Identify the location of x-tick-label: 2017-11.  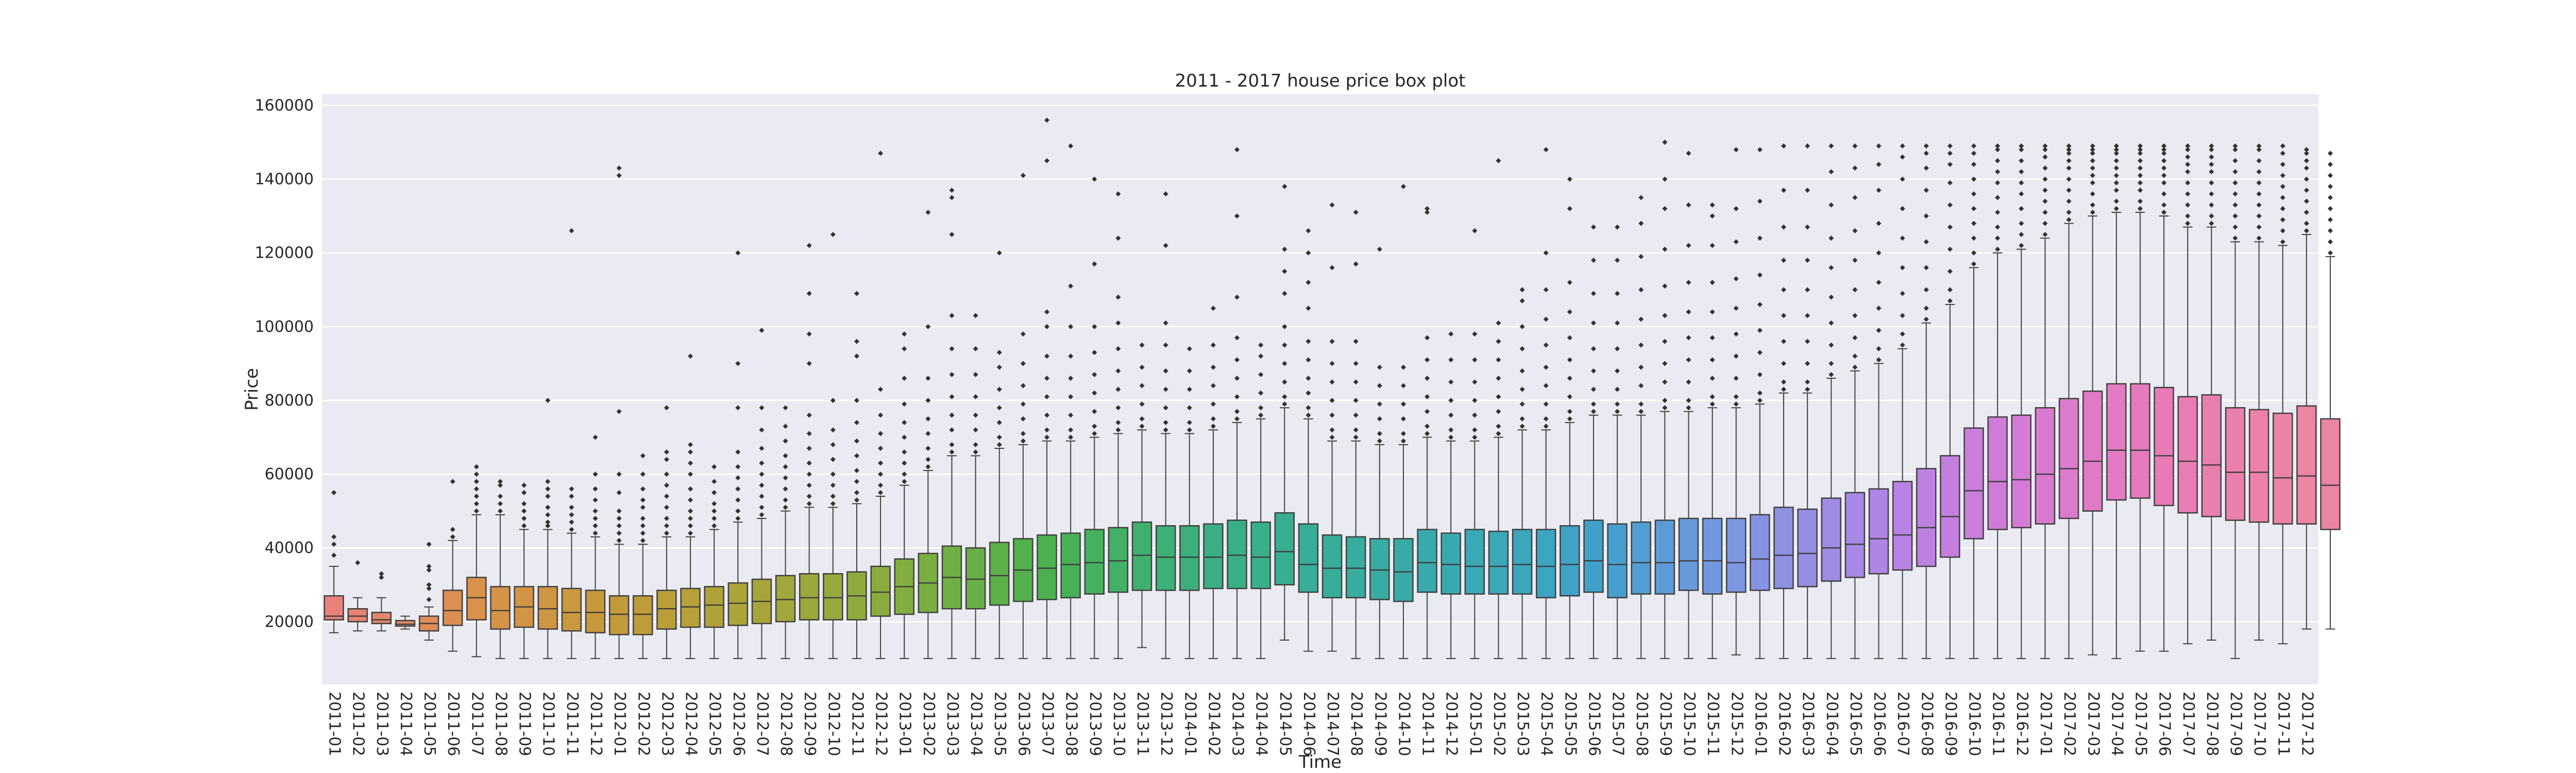
(2283, 724).